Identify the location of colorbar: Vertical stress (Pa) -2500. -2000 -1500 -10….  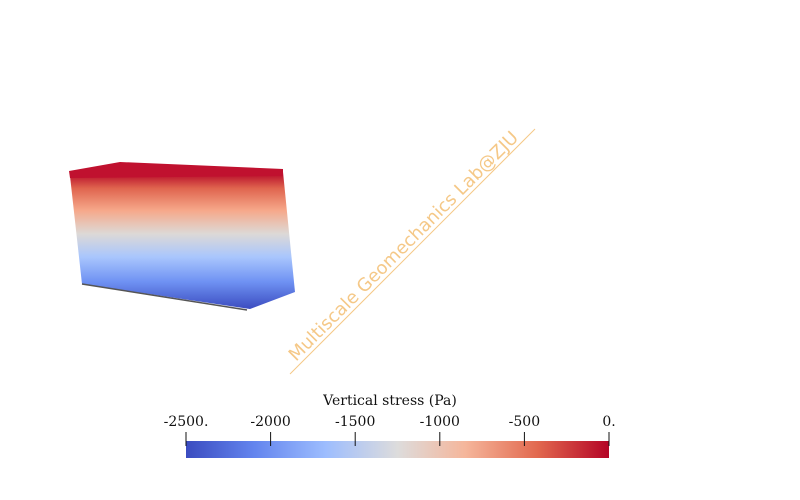
(390, 425).